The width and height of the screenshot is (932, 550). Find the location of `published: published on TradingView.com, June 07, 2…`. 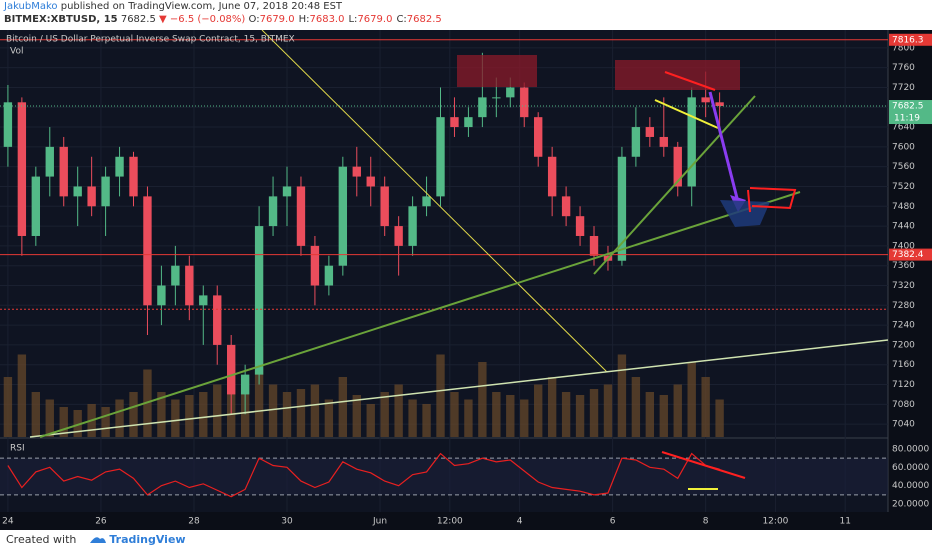

published: published on TradingView.com, June 07, 2… is located at coordinates (201, 6).